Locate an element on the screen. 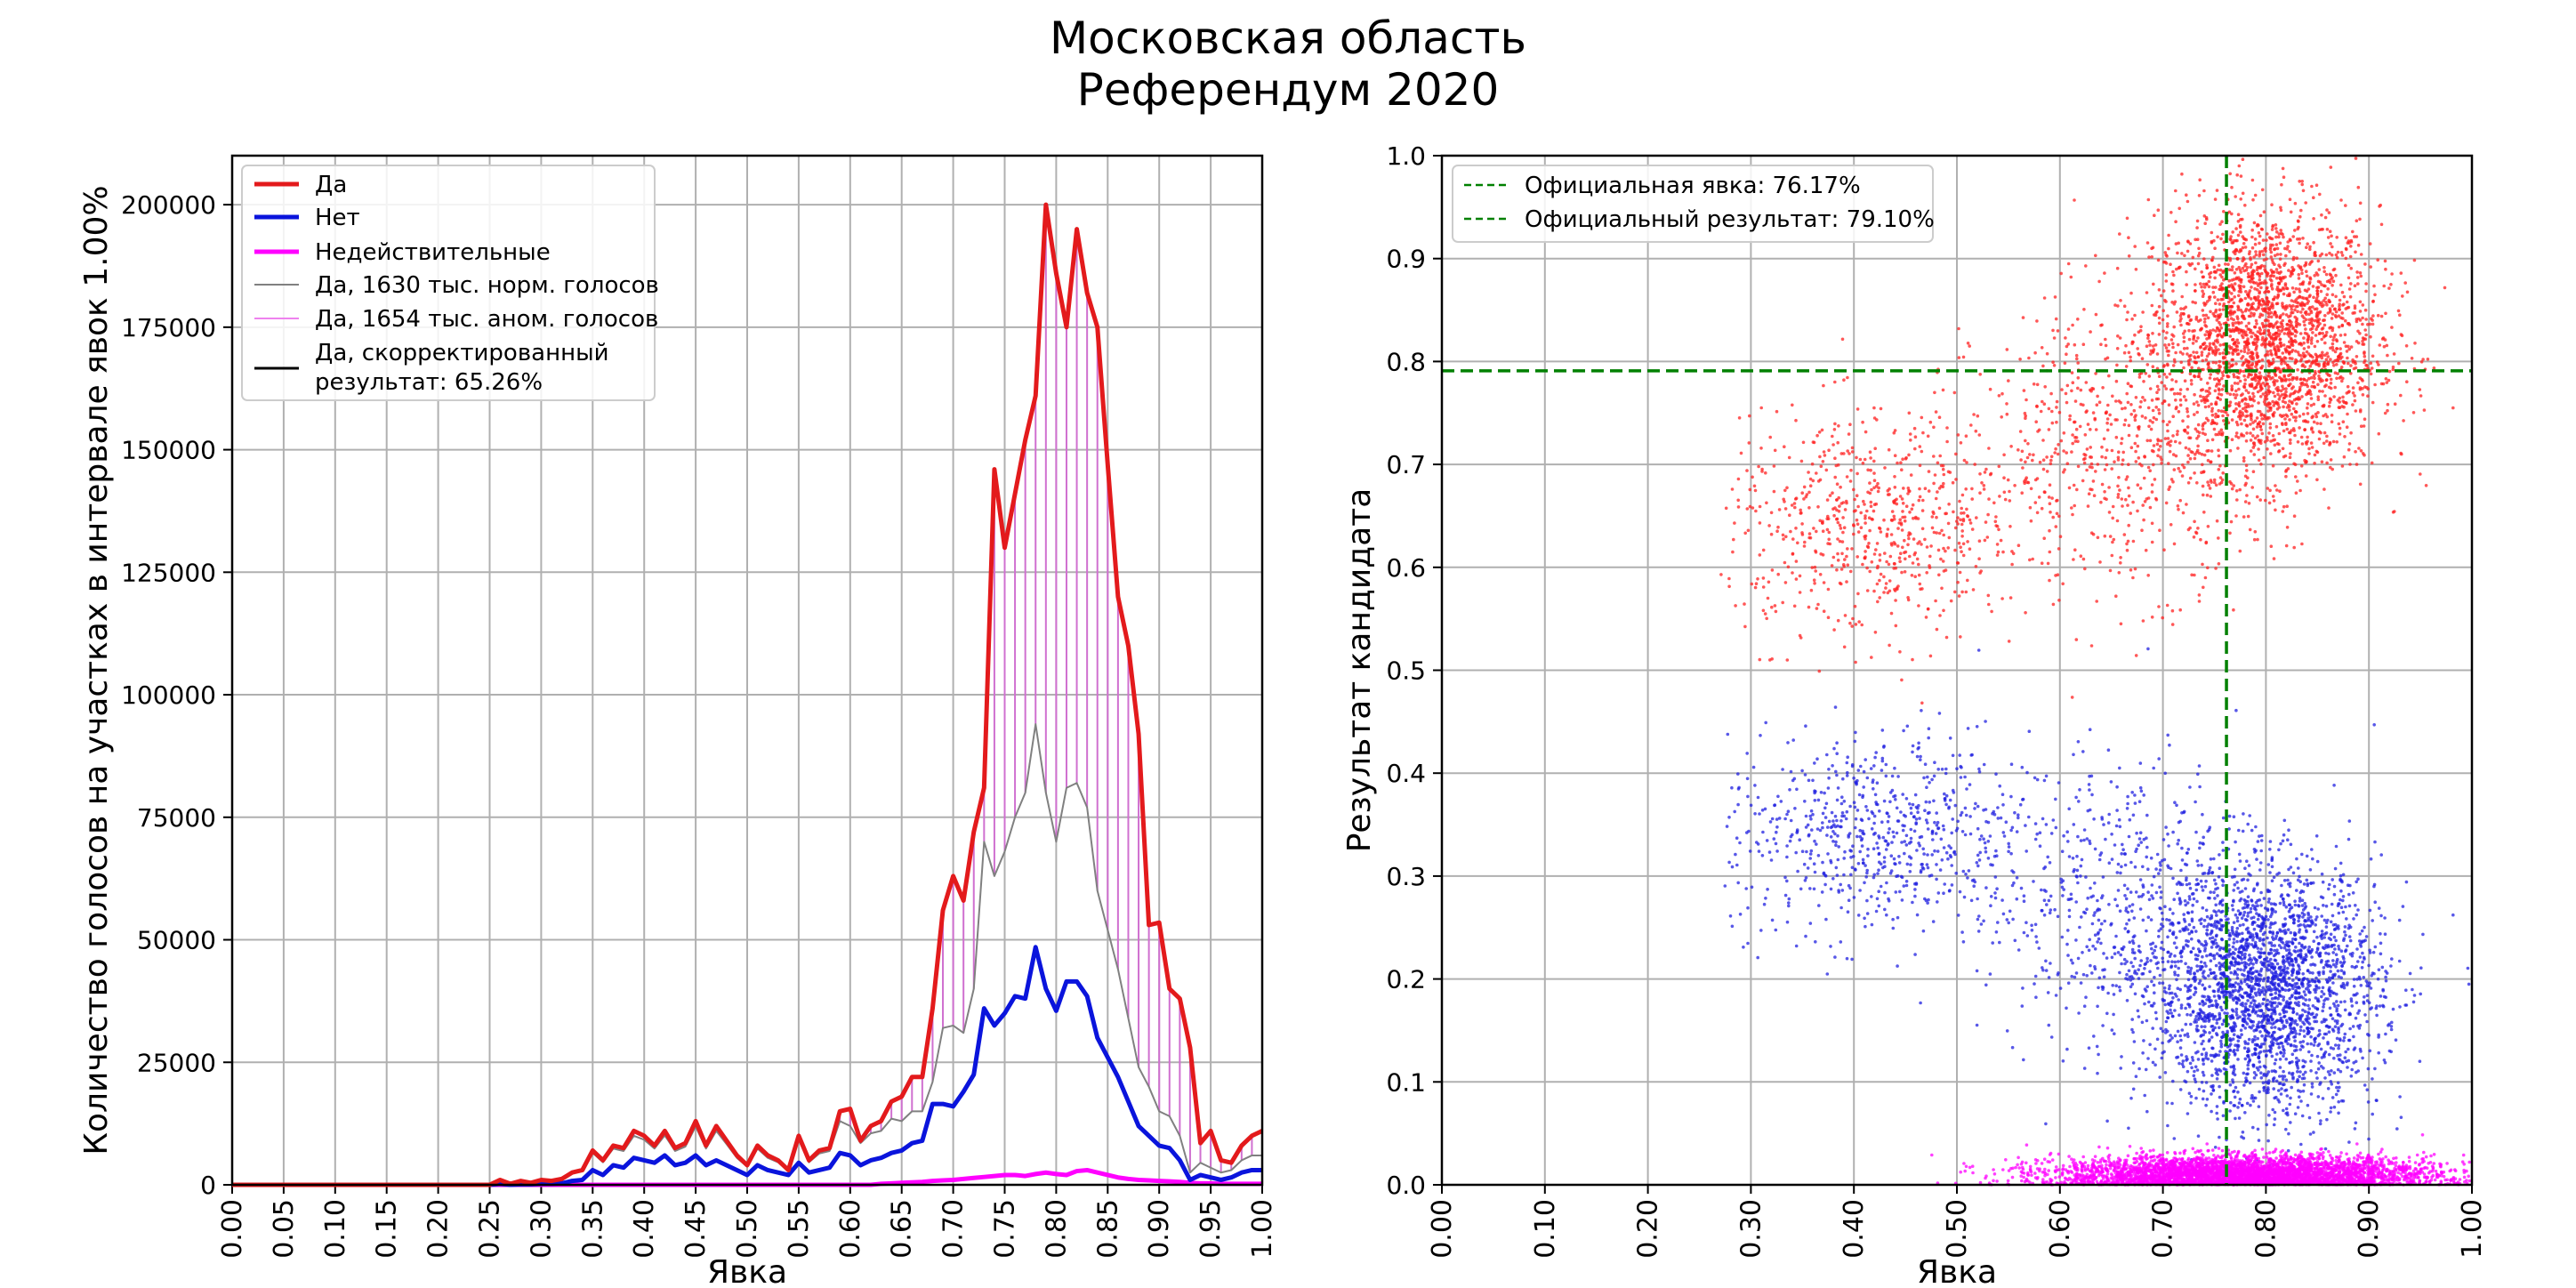 Image resolution: width=2576 pixels, height=1288 pixels. legend-label: Недействительные is located at coordinates (433, 252).